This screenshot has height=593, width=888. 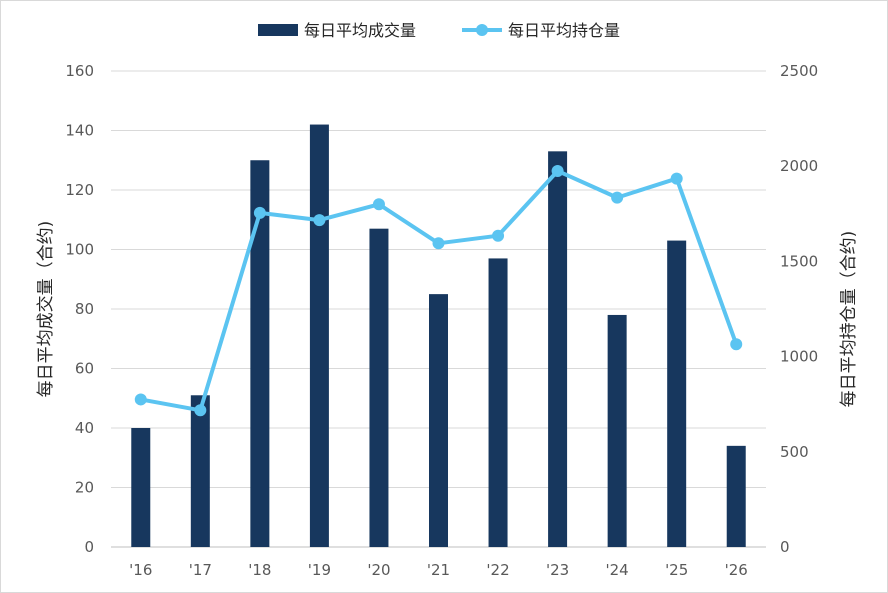 I want to click on legend-label-open-interest: 每日平均持仓量, so click(x=564, y=30).